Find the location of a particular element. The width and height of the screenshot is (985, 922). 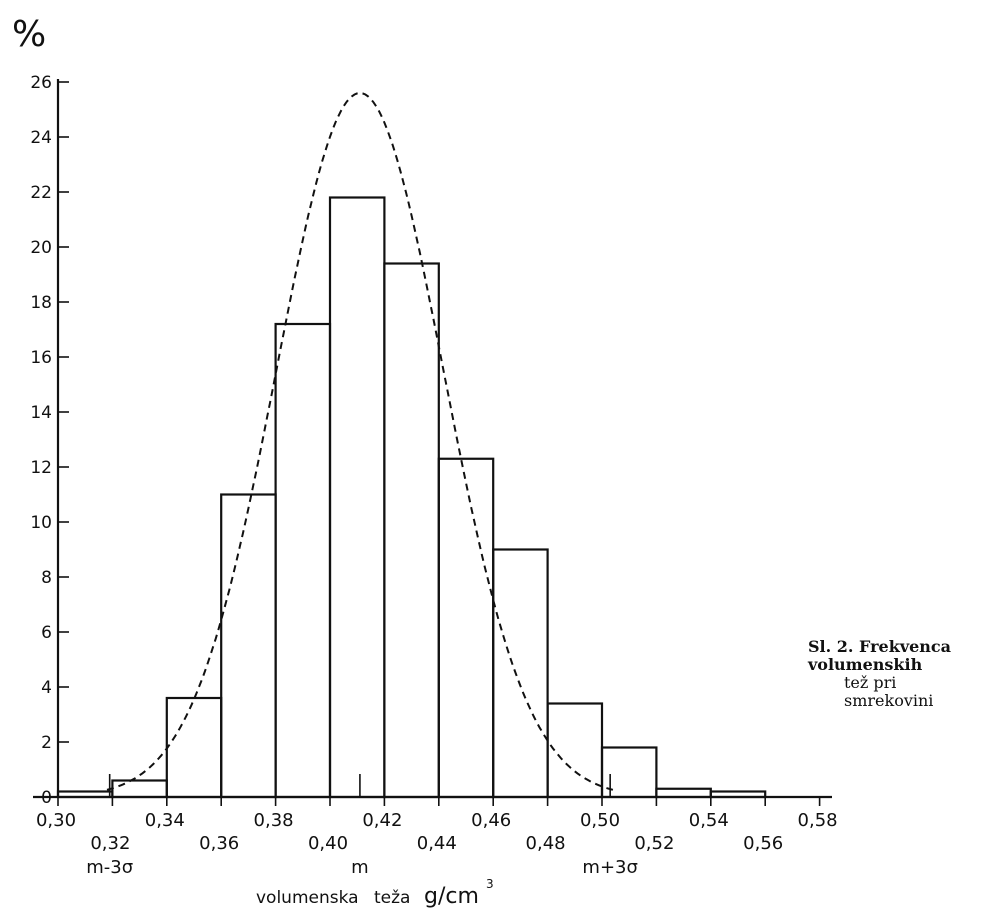

markers-group: m-3σ m m+3σ is located at coordinates (362, 826).